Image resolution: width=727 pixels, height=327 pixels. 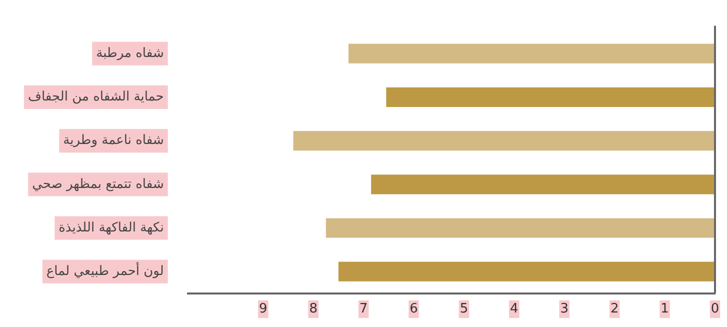 I want to click on x-tick-label: 7, so click(x=363, y=309).